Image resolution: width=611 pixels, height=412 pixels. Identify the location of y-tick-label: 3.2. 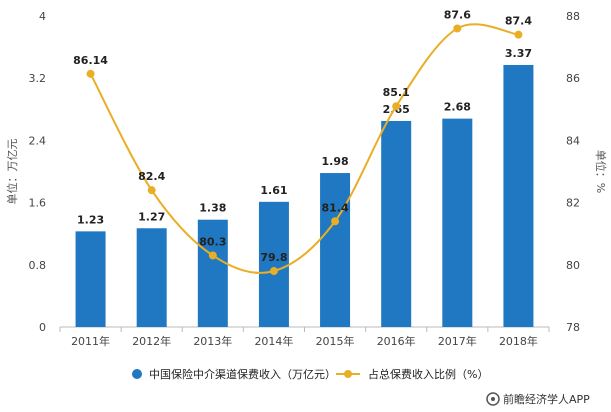
(38, 78).